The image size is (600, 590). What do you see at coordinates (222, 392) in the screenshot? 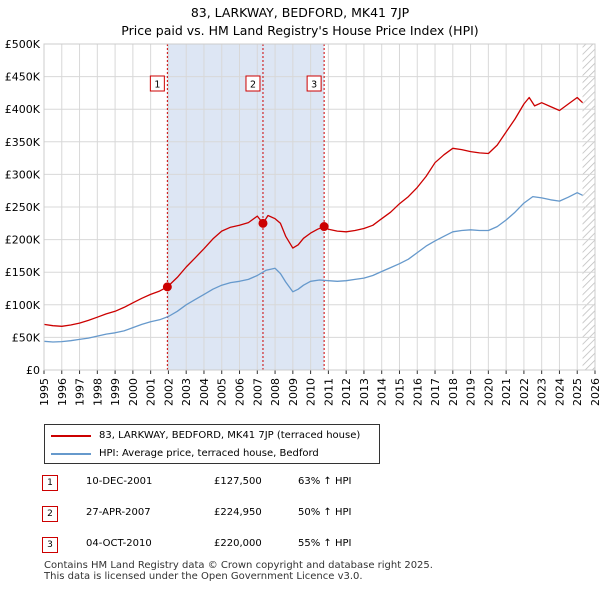
I see `x-tick-label: 2005` at bounding box center [222, 392].